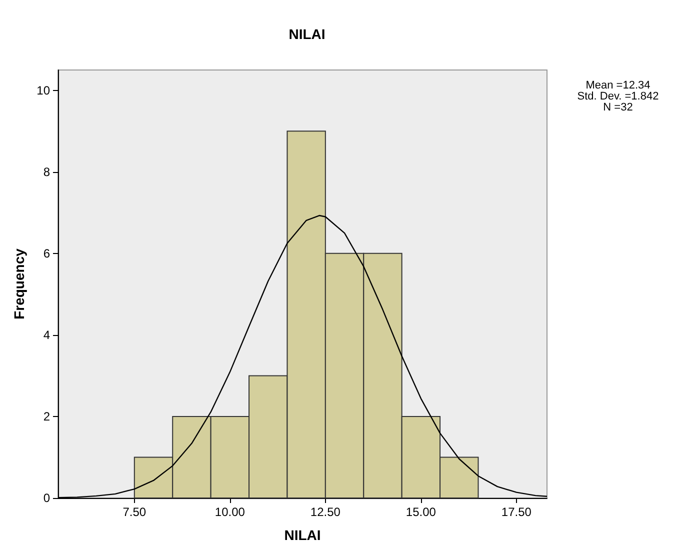  What do you see at coordinates (325, 512) in the screenshot?
I see `x-tick-label: 12.50` at bounding box center [325, 512].